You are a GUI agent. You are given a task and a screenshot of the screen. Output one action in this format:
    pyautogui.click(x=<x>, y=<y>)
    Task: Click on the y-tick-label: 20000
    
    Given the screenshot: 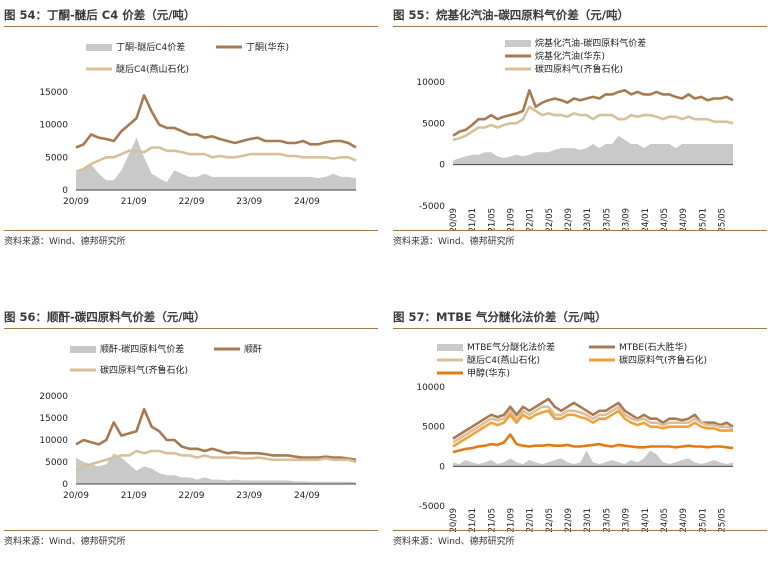 What is the action you would take?
    pyautogui.click(x=53, y=397)
    